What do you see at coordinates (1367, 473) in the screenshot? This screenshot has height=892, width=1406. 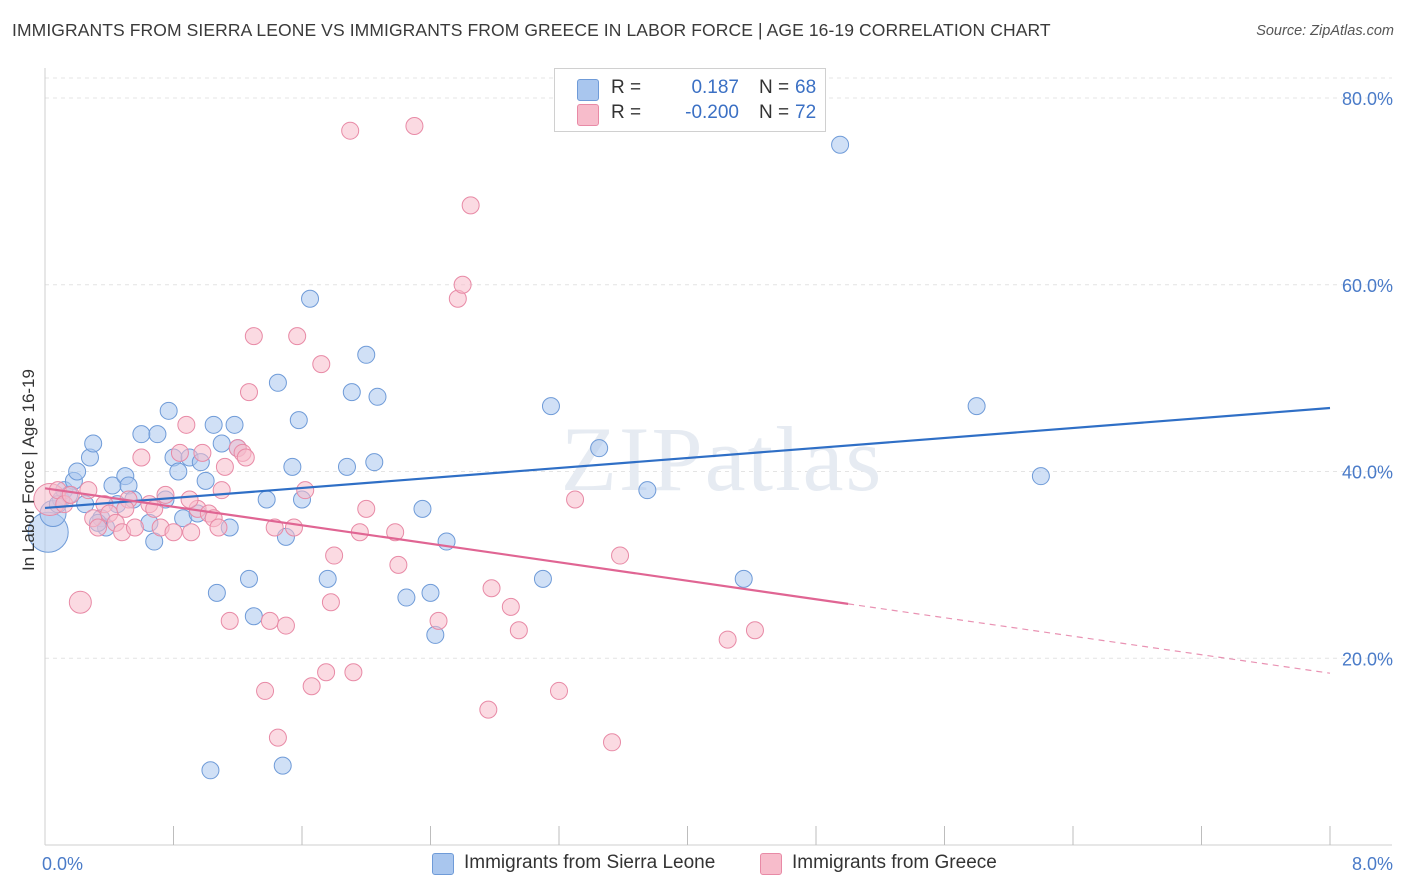 I see `y-tick-label: 40.0%` at bounding box center [1367, 473].